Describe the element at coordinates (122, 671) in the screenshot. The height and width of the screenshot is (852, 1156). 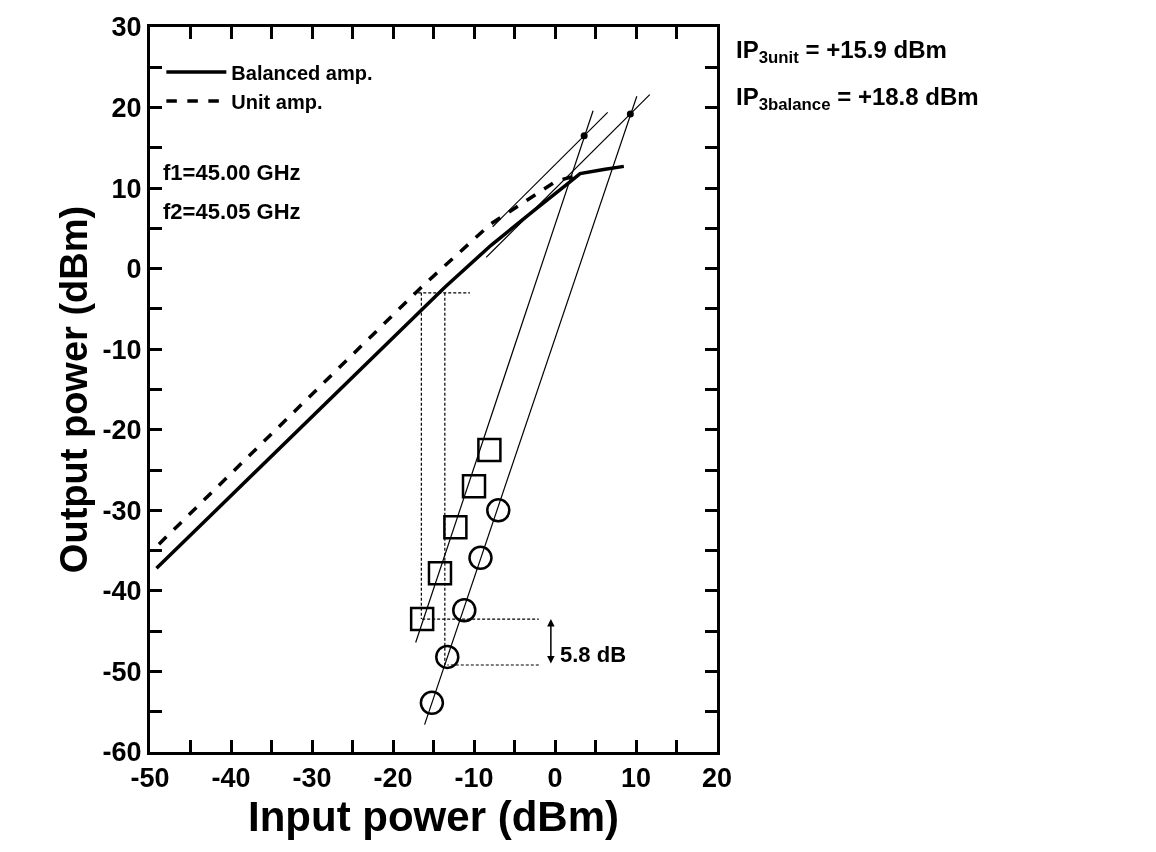
I see `y-tick-label: -50` at that location.